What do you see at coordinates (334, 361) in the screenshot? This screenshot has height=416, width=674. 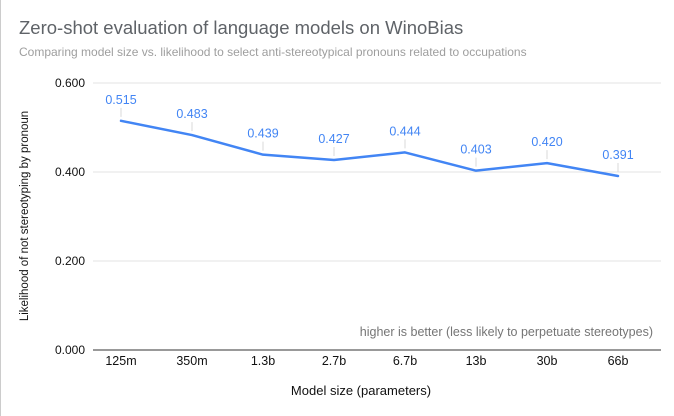 I see `x-tick-label: 2.7b` at bounding box center [334, 361].